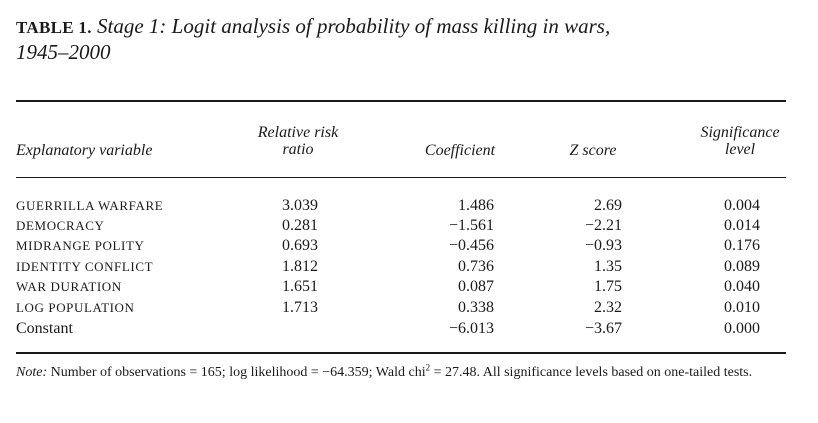 The height and width of the screenshot is (423, 818). Describe the element at coordinates (428, 367) in the screenshot. I see `note-superscript: 2` at that location.